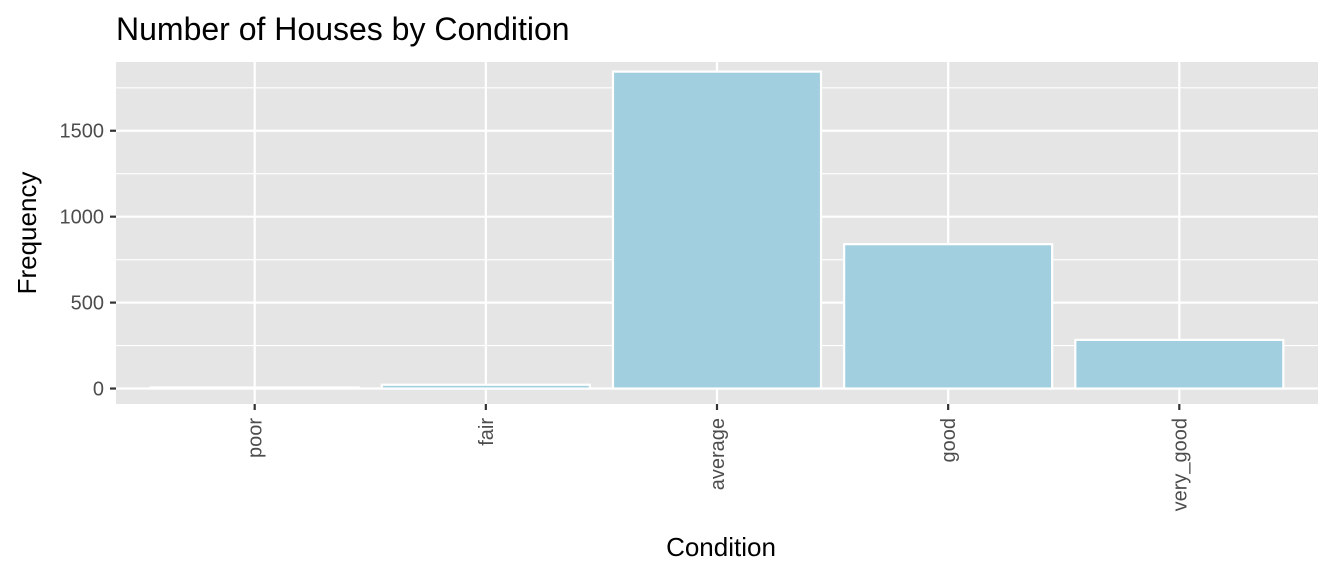 Image resolution: width=1344 pixels, height=576 pixels. I want to click on x-axis-title: Condition, so click(721, 547).